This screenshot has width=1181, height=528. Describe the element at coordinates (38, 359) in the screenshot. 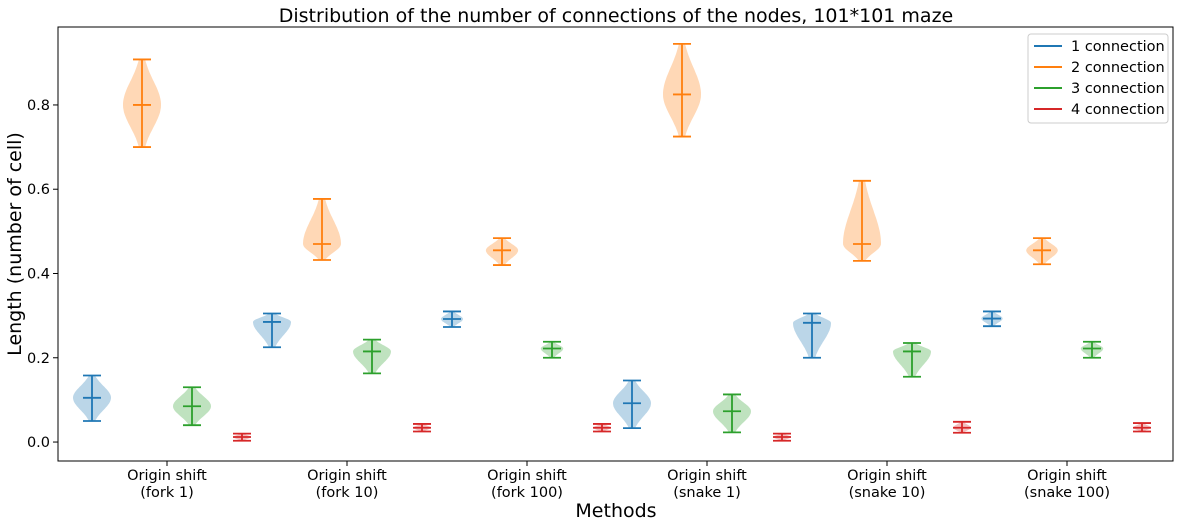

I see `y-tick-label: 0.2` at that location.